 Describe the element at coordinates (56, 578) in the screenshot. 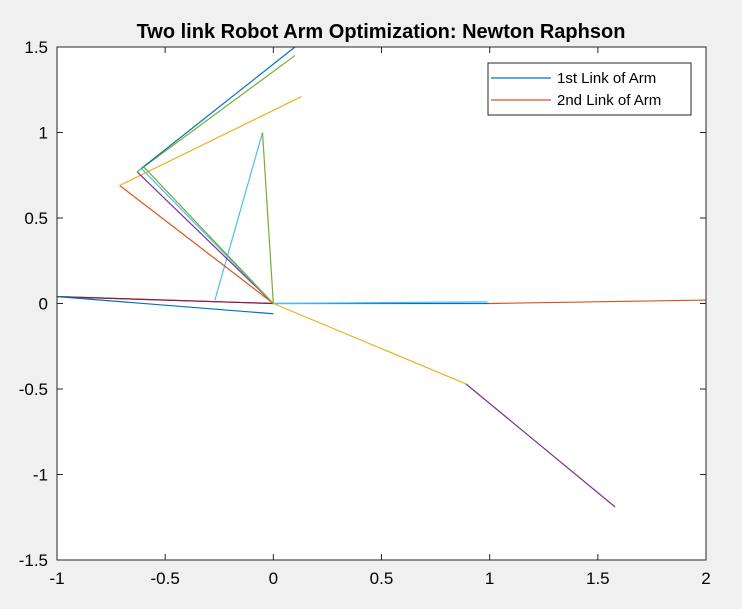

I see `x-tick-label: -1` at that location.